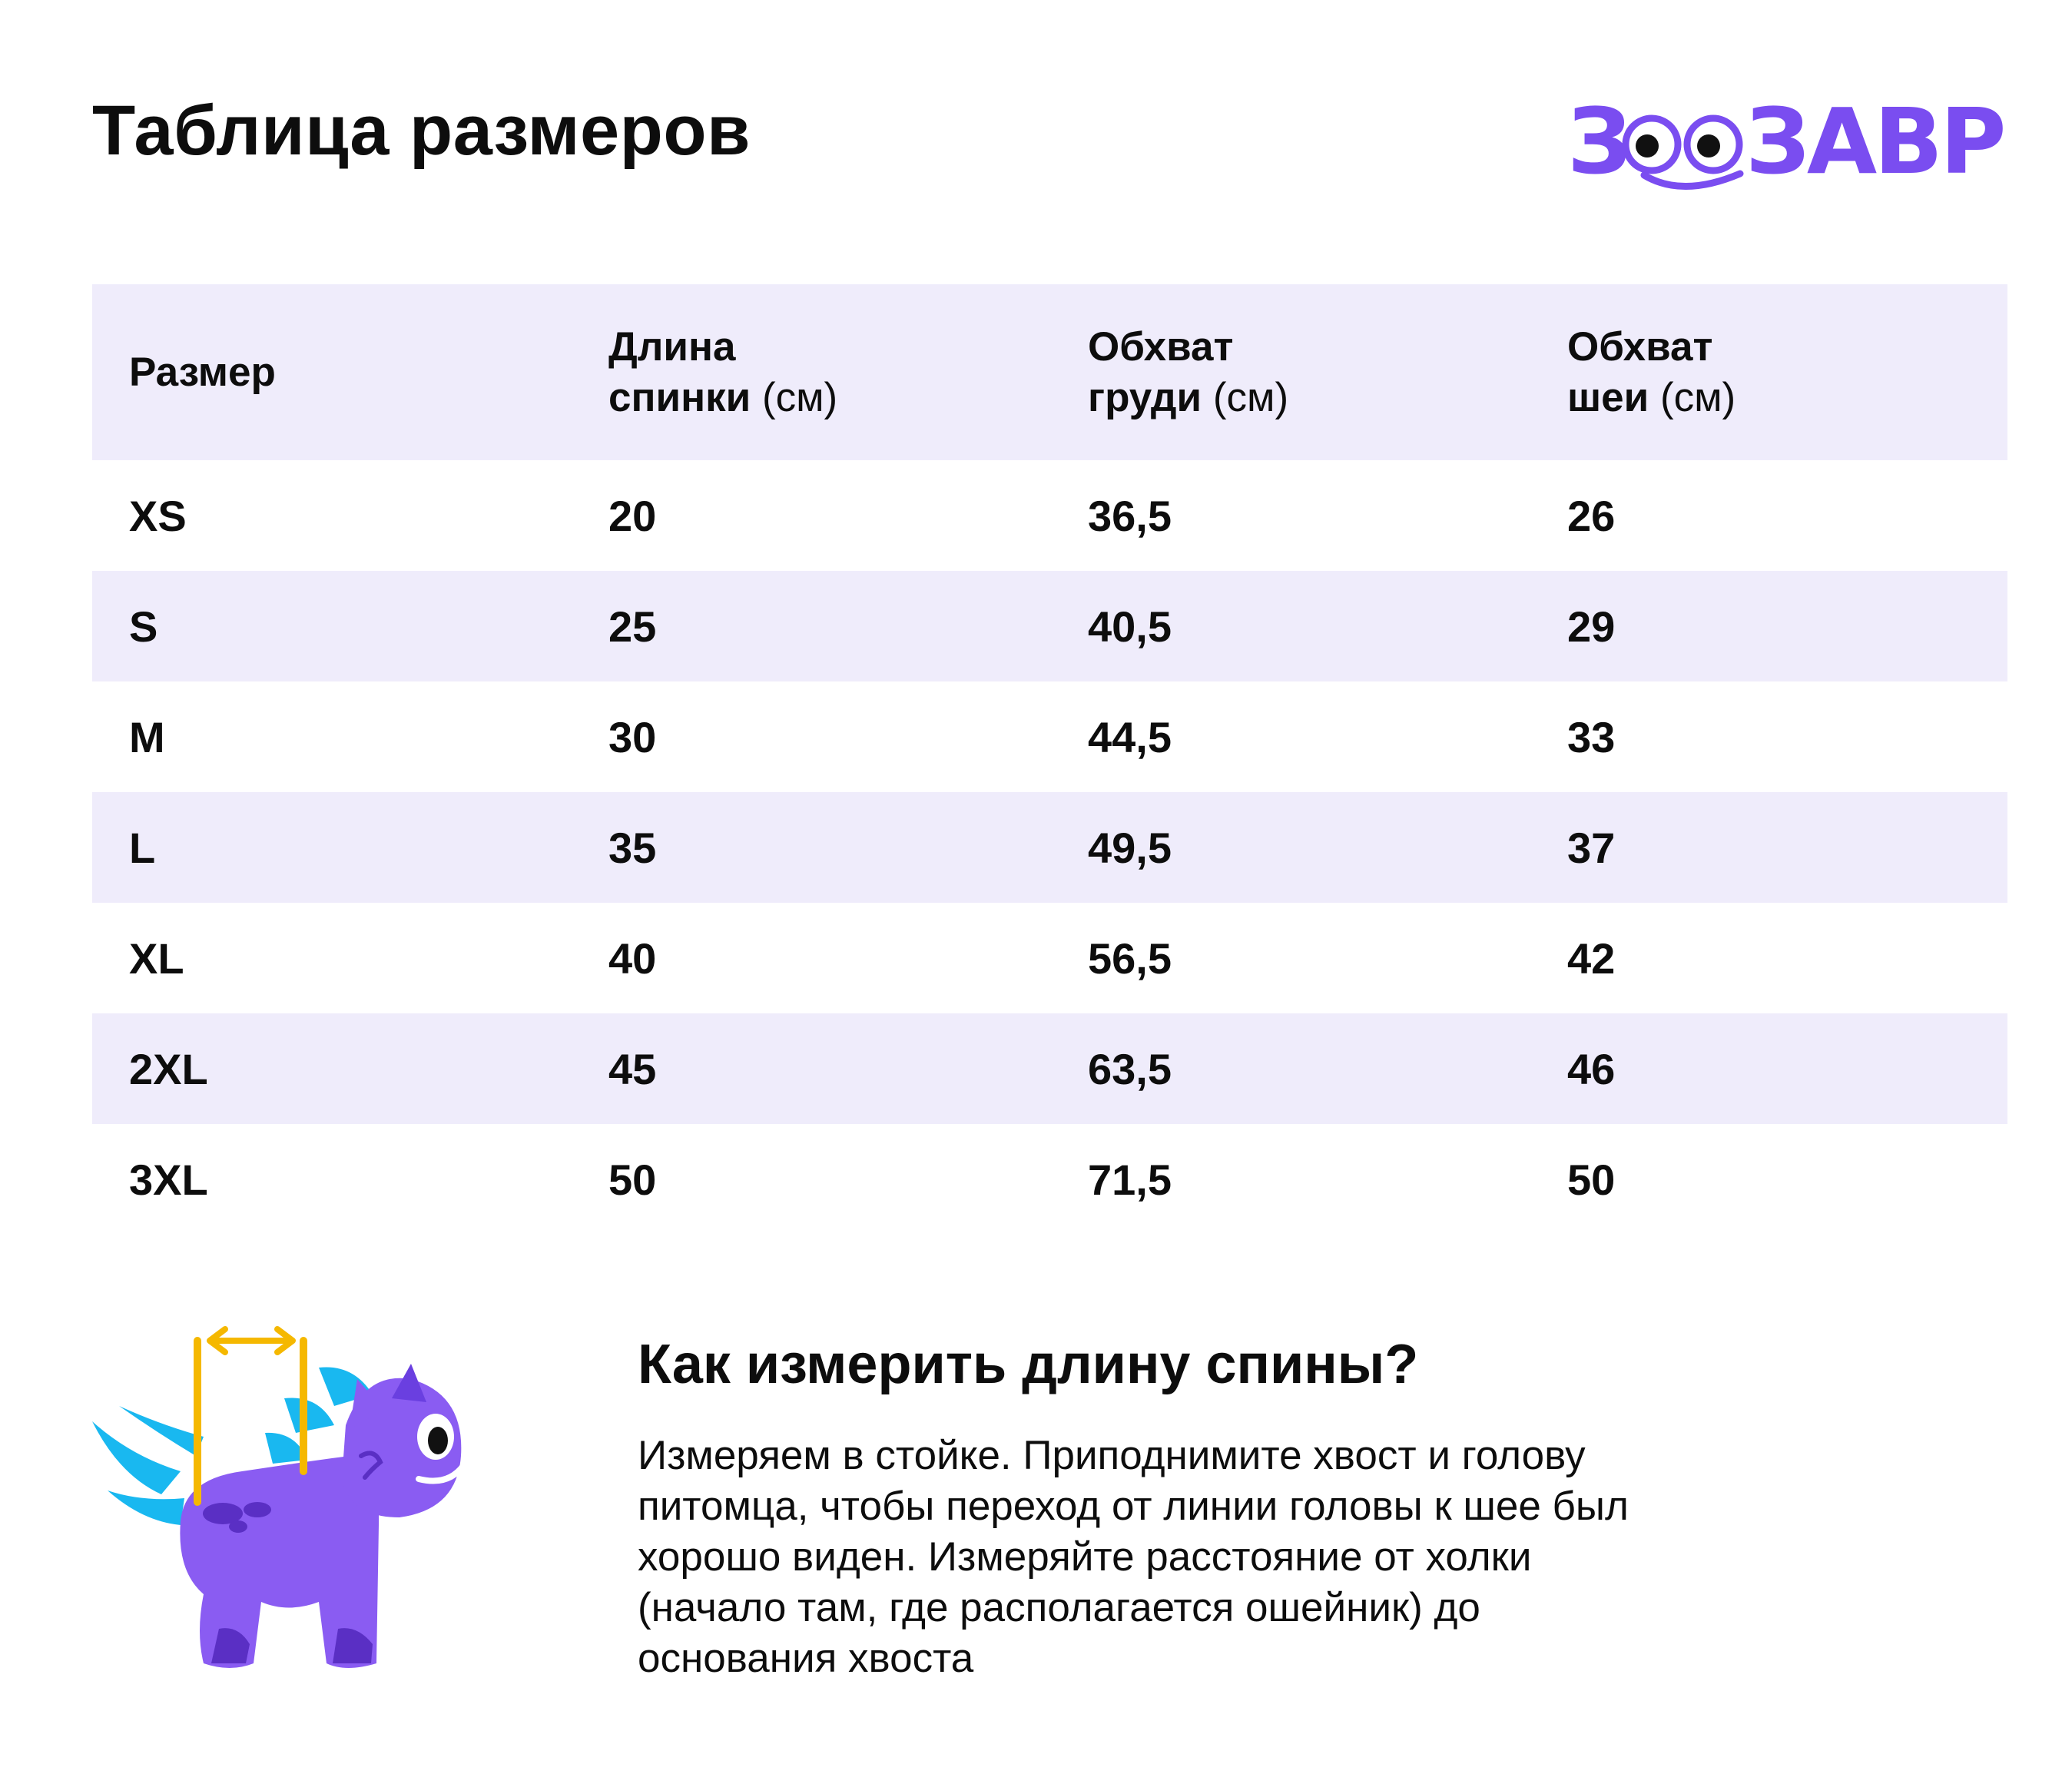 The width and height of the screenshot is (2072, 1774). I want to click on header-neck-line1: Обхват, so click(1640, 346).